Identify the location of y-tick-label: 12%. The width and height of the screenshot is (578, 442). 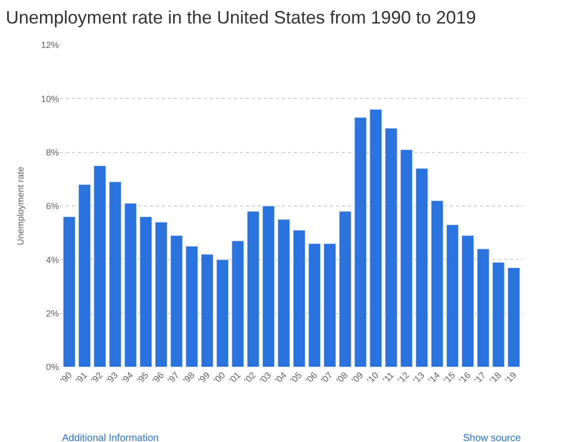
(49, 45).